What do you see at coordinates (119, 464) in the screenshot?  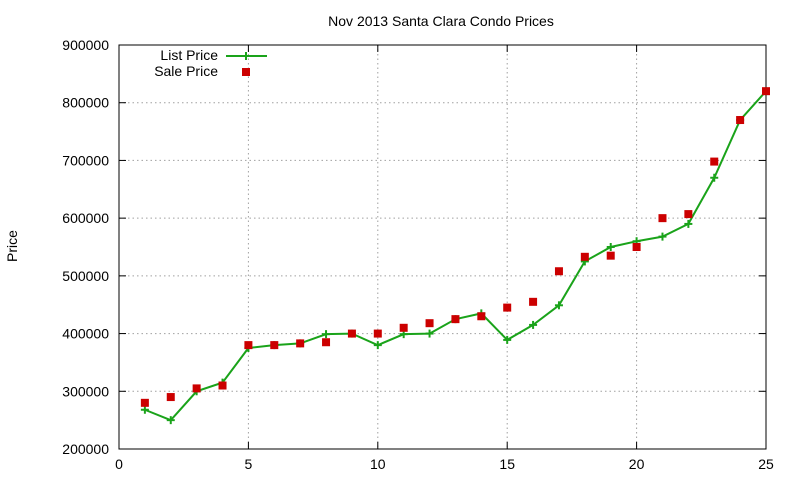 I see `x-tick-label: 0` at bounding box center [119, 464].